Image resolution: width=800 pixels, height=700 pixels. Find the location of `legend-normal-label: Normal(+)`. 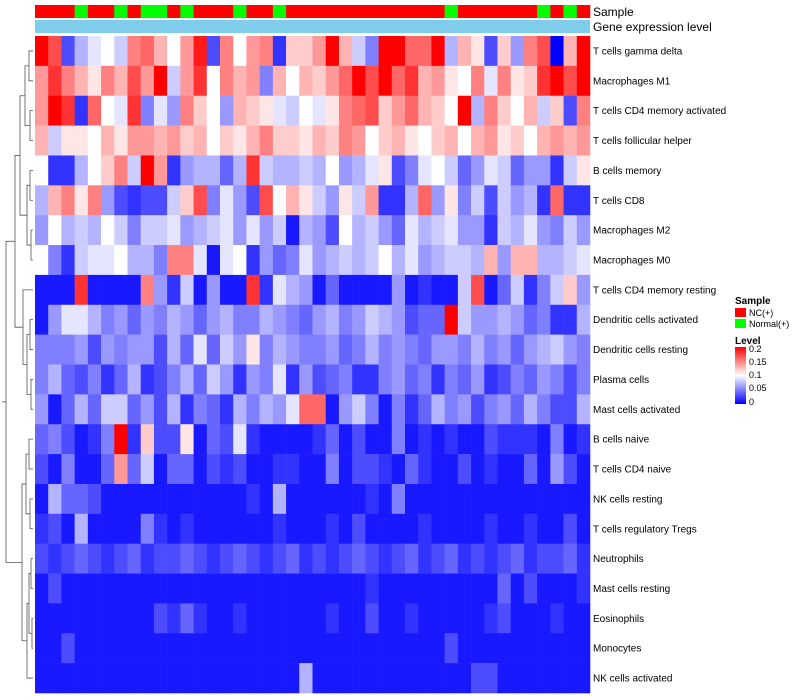

legend-normal-label: Normal(+) is located at coordinates (769, 324).